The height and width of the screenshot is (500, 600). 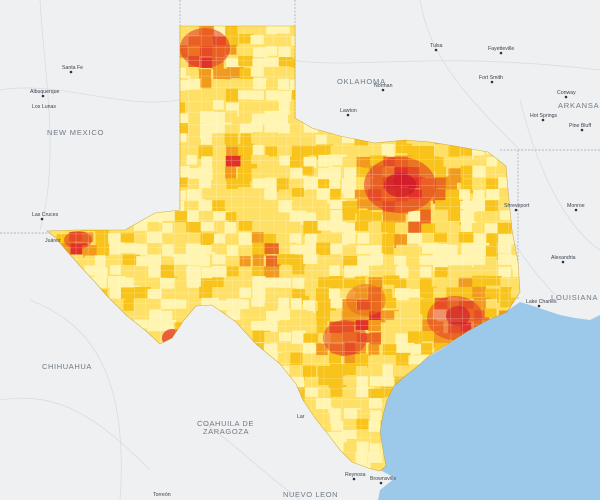 I want to click on label-coahuila-1: COAHUILA DE, so click(x=225, y=423).